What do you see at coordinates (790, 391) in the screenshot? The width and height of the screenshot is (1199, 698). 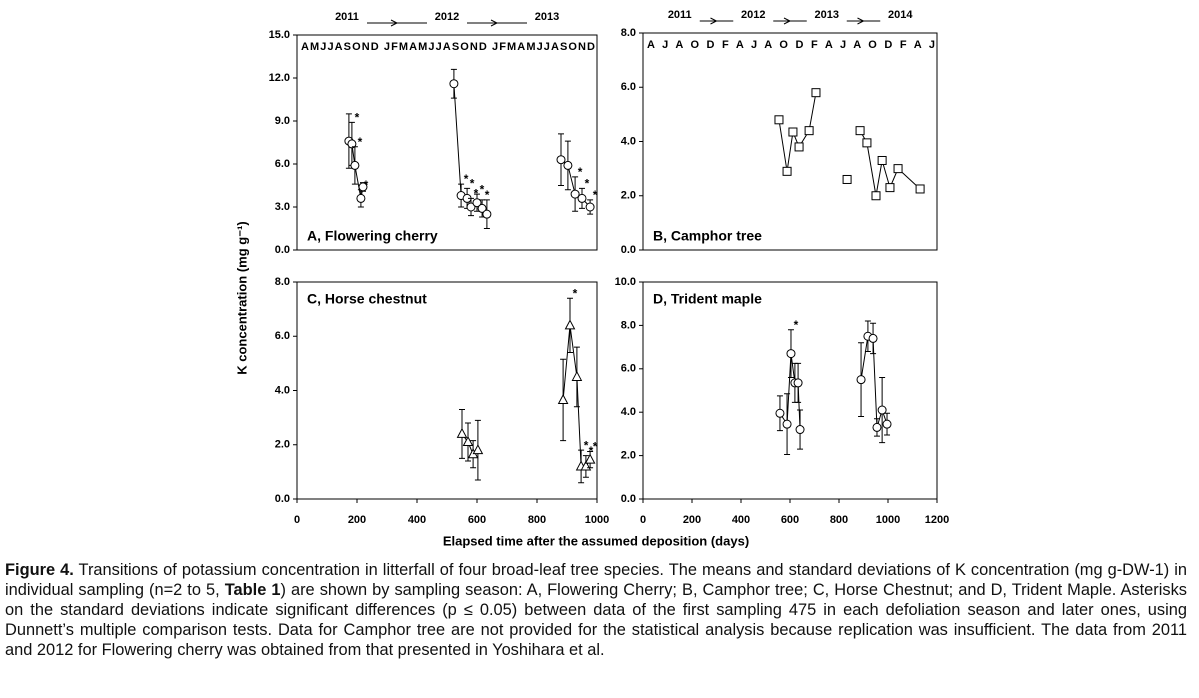 I see `series-line` at bounding box center [790, 391].